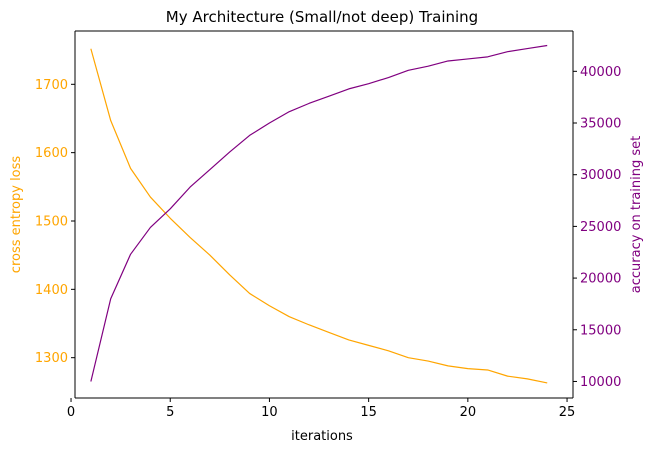 The image size is (654, 453). What do you see at coordinates (600, 175) in the screenshot?
I see `right-tick-label: 30000` at bounding box center [600, 175].